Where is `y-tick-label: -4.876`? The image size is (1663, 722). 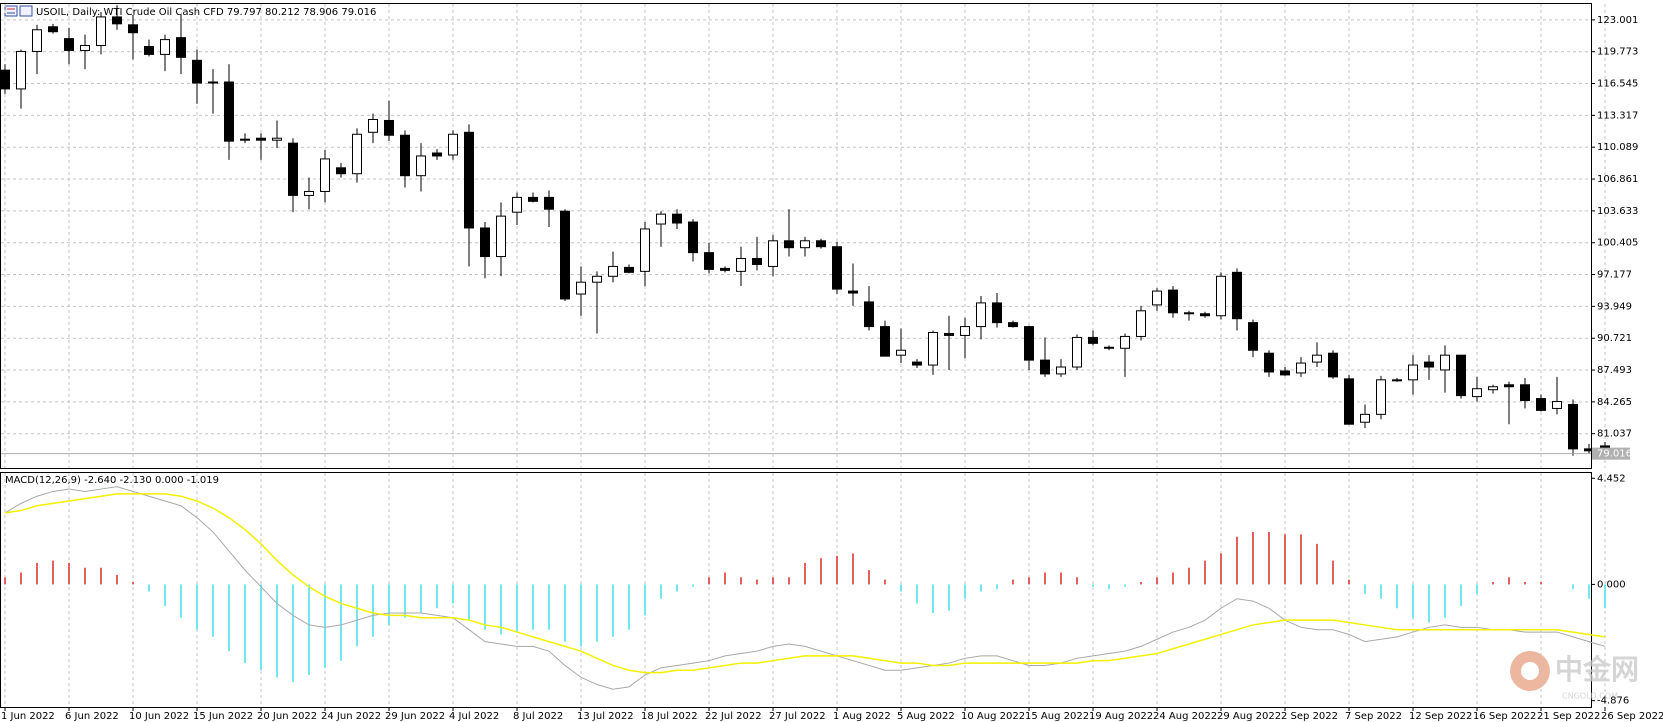 y-tick-label: -4.876 is located at coordinates (1613, 701).